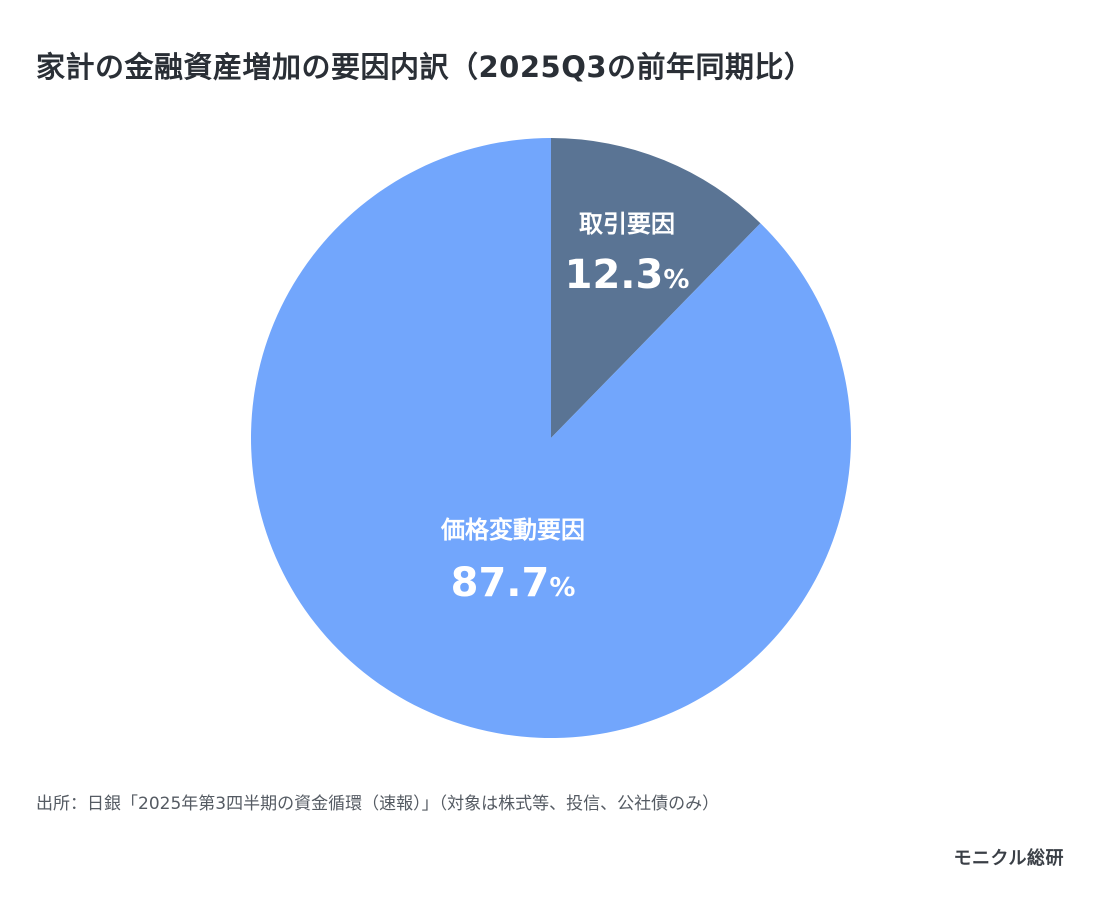  I want to click on brand-logo: モニクル総研, so click(1008, 858).